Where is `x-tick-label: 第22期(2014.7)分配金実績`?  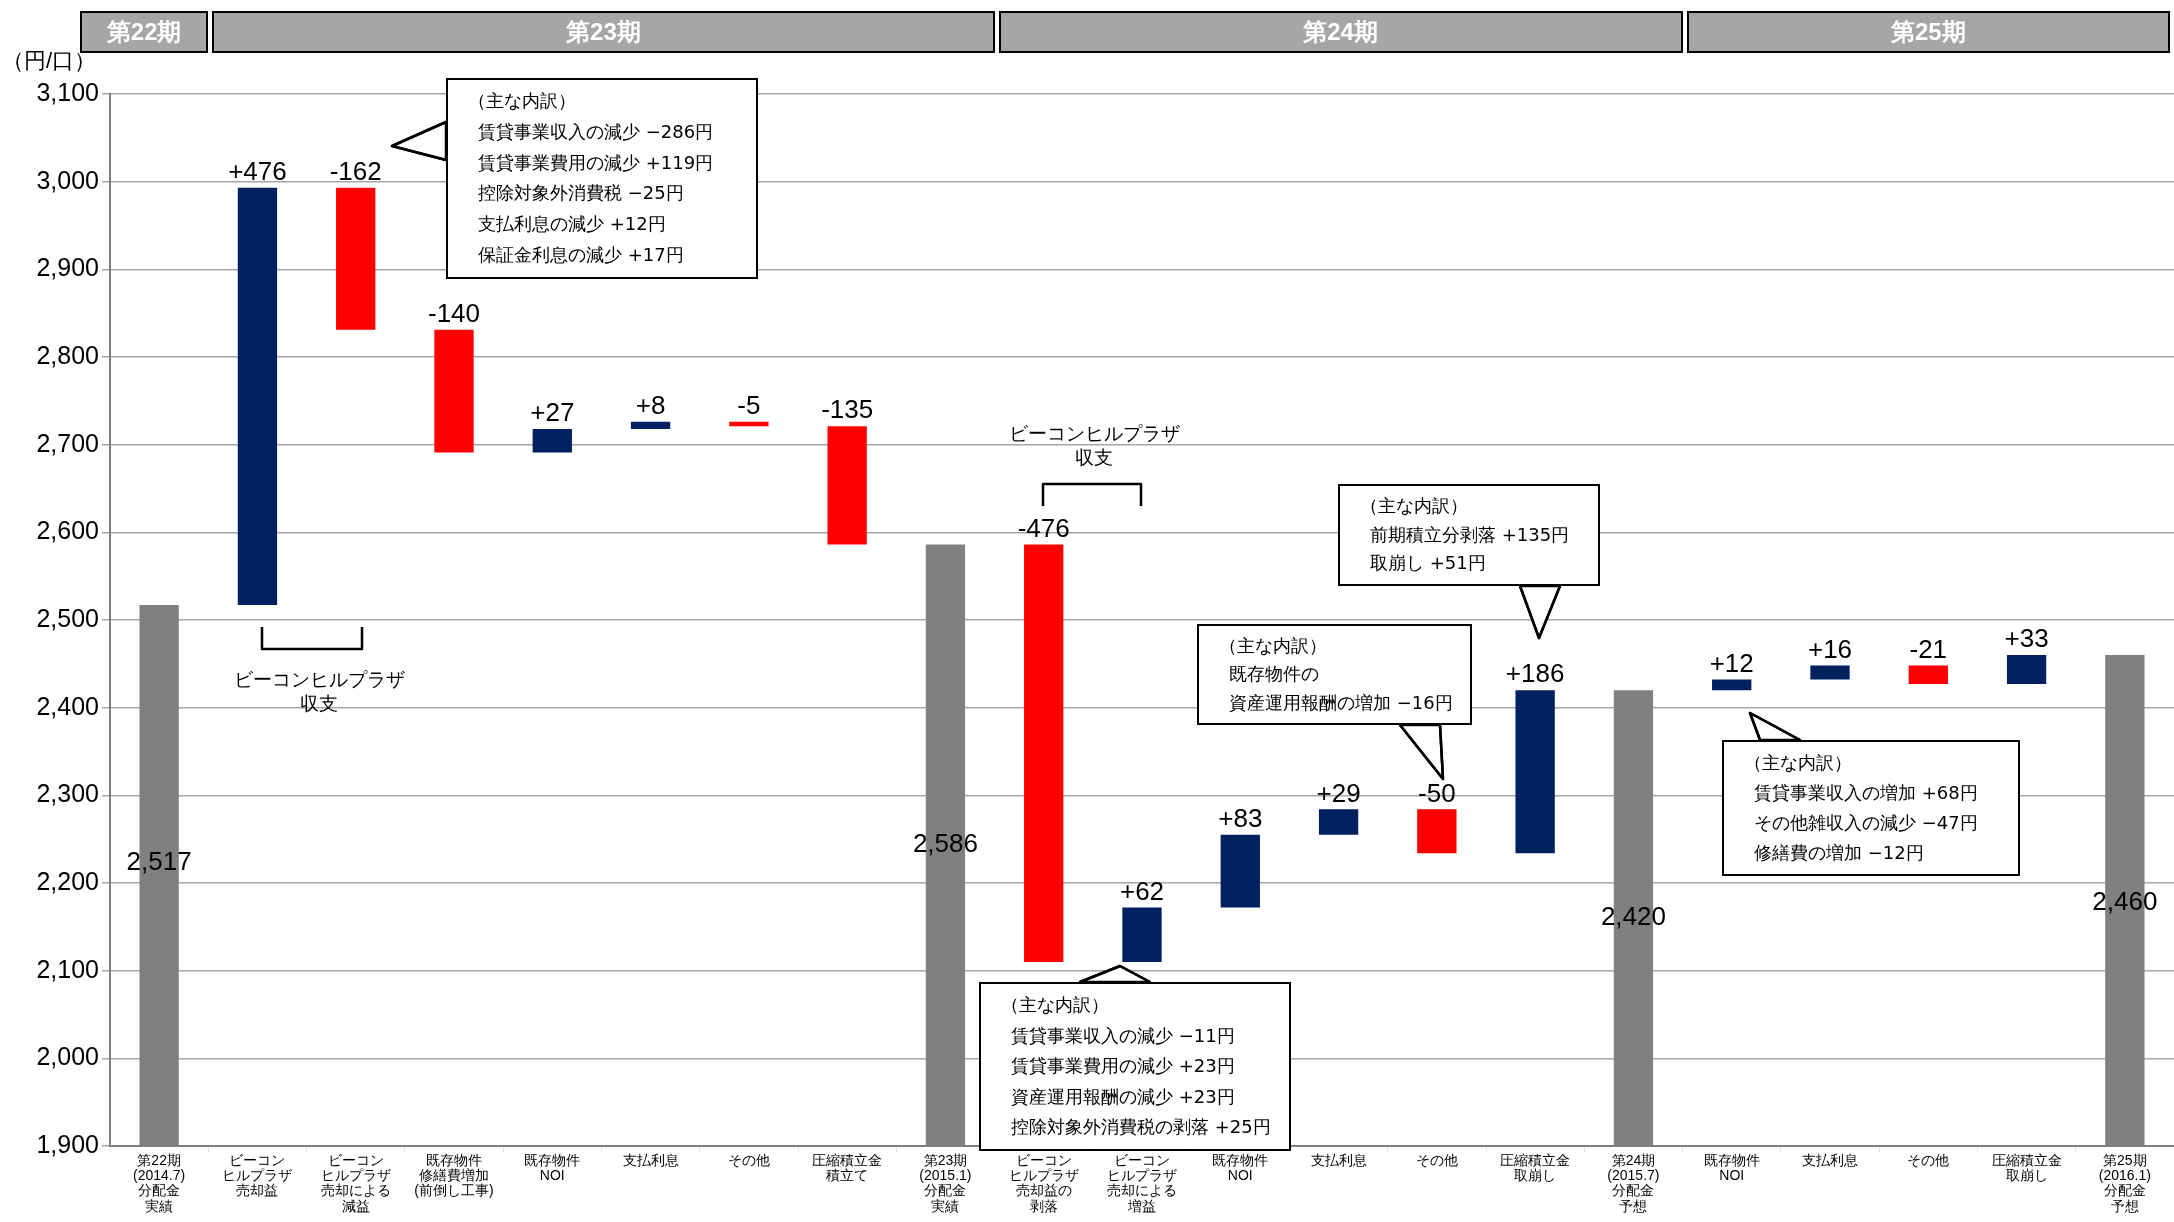
x-tick-label: 第22期(2014.7)分配金実績 is located at coordinates (159, 1182).